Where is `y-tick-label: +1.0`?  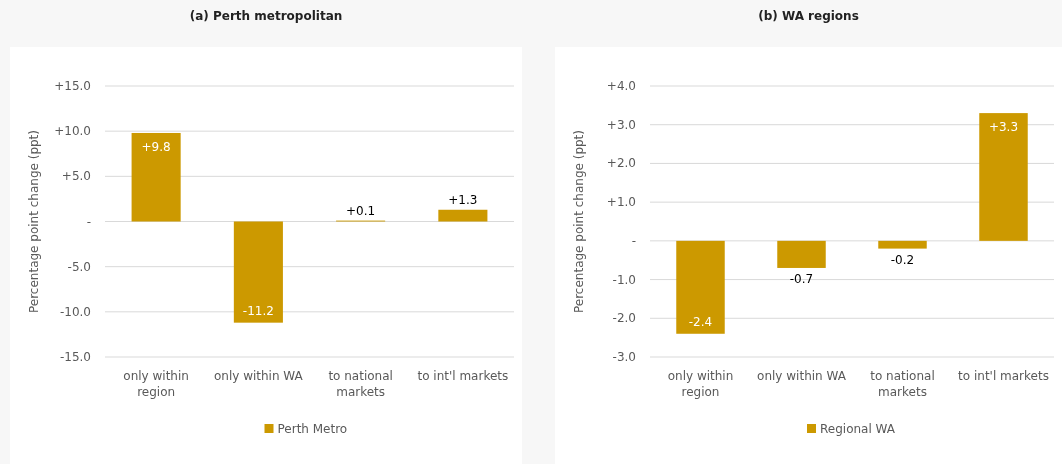 y-tick-label: +1.0 is located at coordinates (621, 202).